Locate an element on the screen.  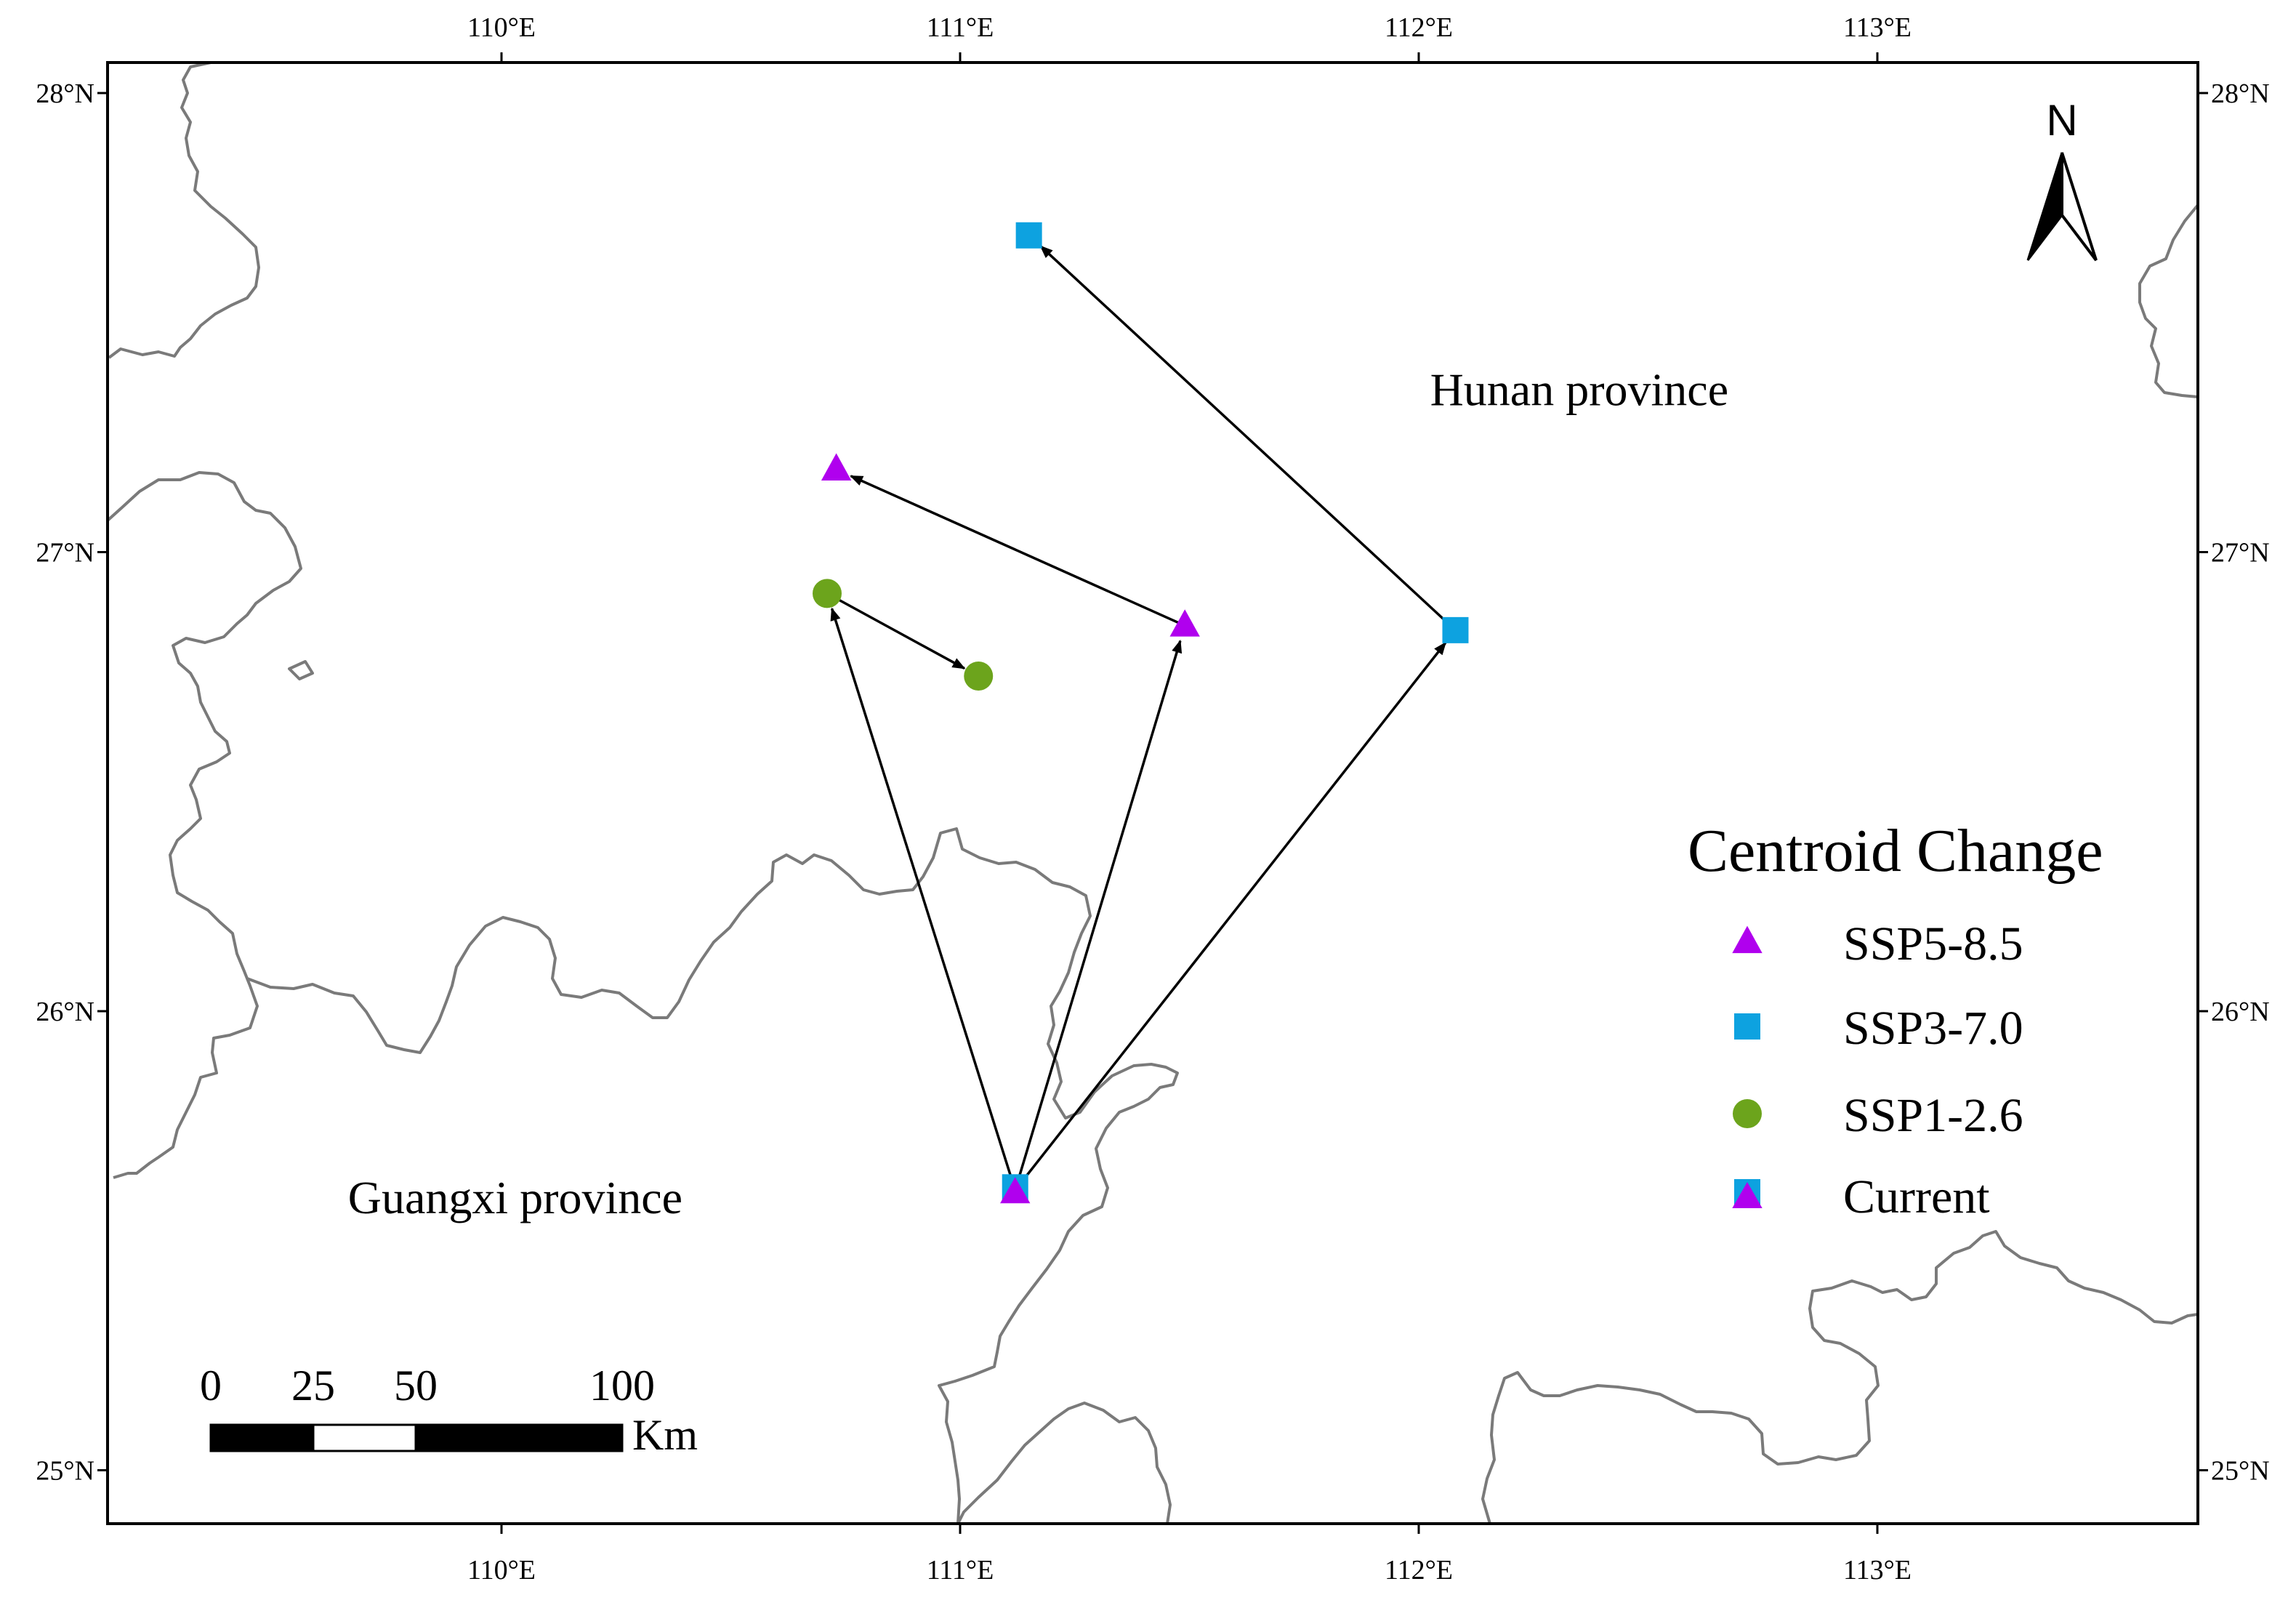
lon-label-top: 110°E is located at coordinates (501, 28).